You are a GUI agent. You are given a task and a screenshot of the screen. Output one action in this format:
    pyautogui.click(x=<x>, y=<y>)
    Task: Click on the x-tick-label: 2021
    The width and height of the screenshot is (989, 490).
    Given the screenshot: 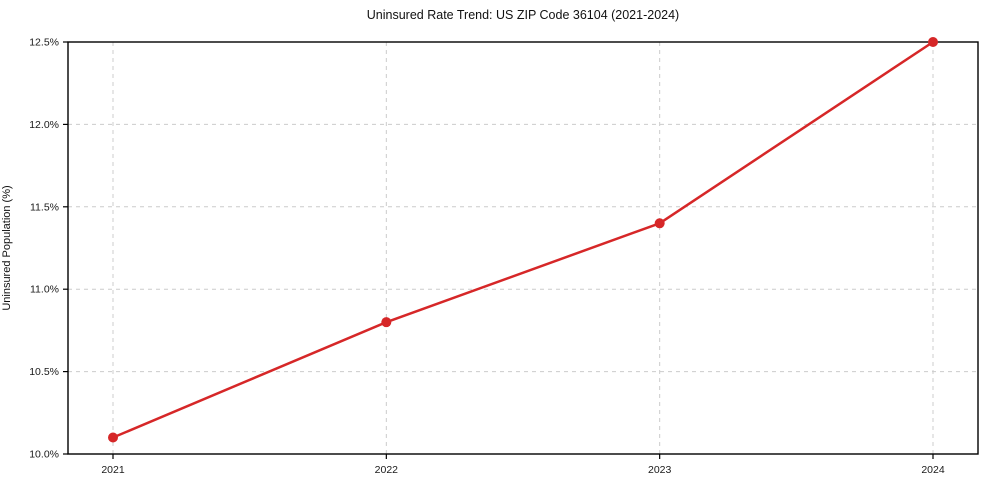 What is the action you would take?
    pyautogui.click(x=113, y=470)
    